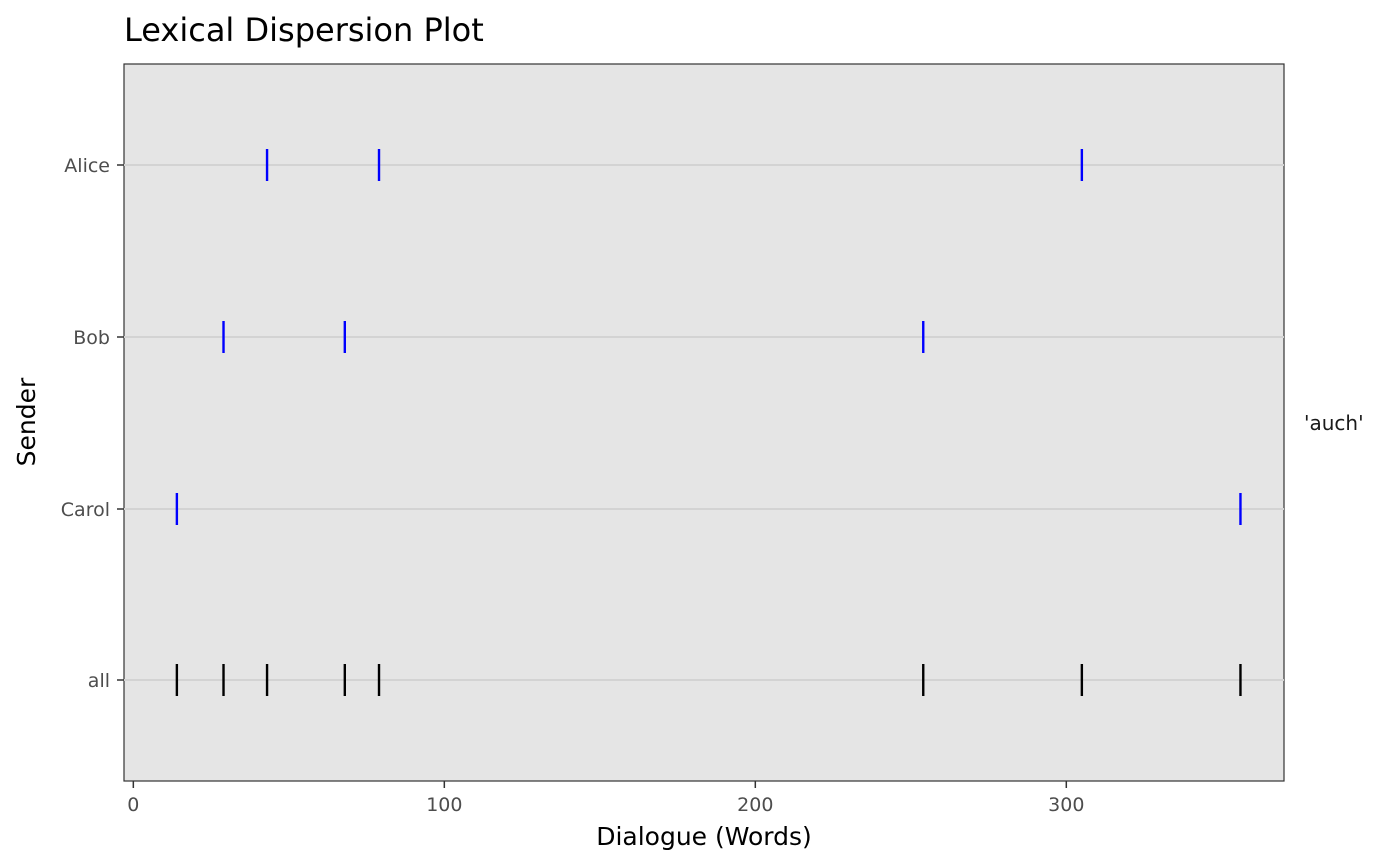 The image size is (1400, 866). I want to click on y-tick-label-carol: Carol, so click(85, 510).